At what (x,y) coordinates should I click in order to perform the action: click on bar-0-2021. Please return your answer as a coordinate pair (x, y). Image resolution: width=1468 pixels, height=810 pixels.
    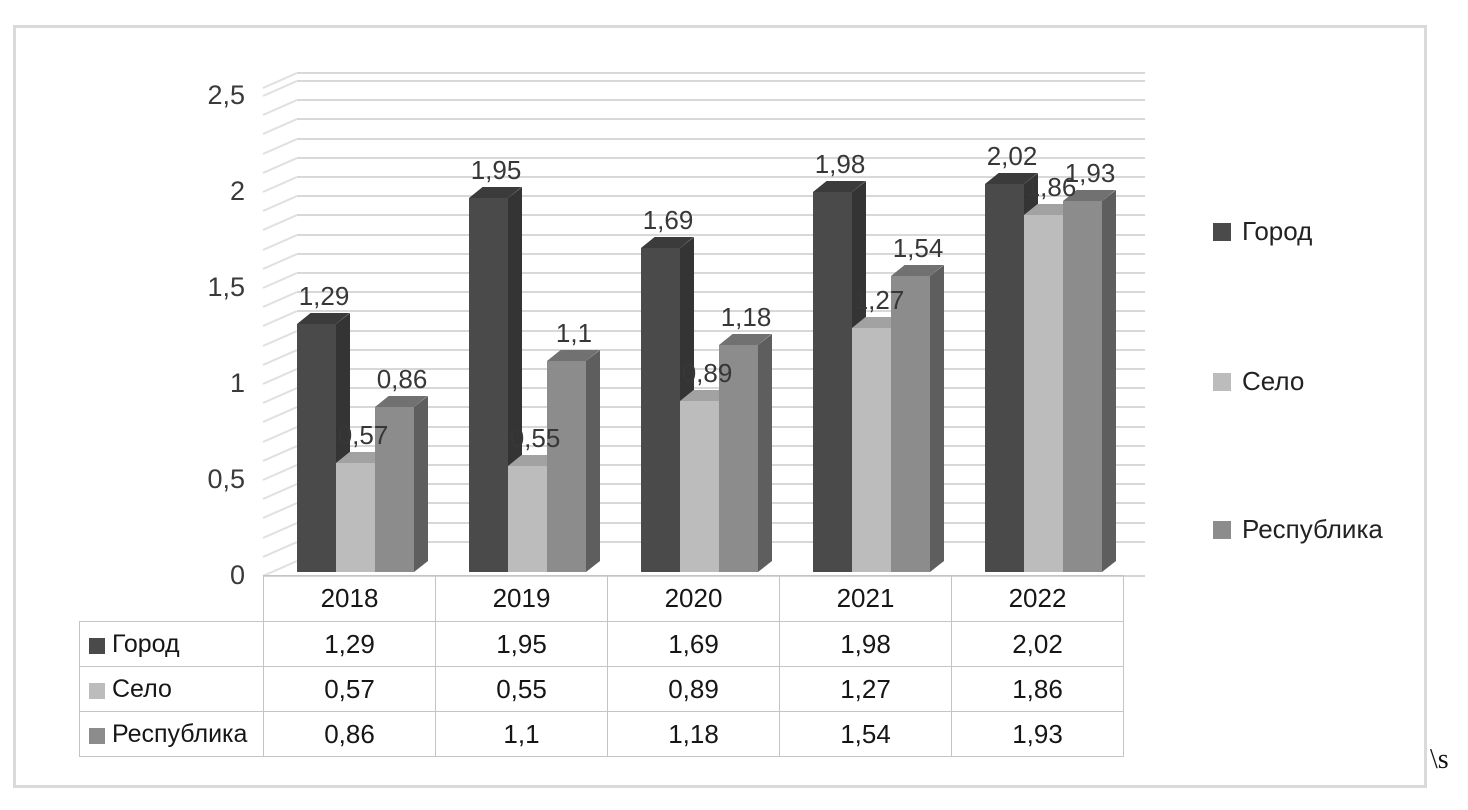
    Looking at the image, I should click on (839, 376).